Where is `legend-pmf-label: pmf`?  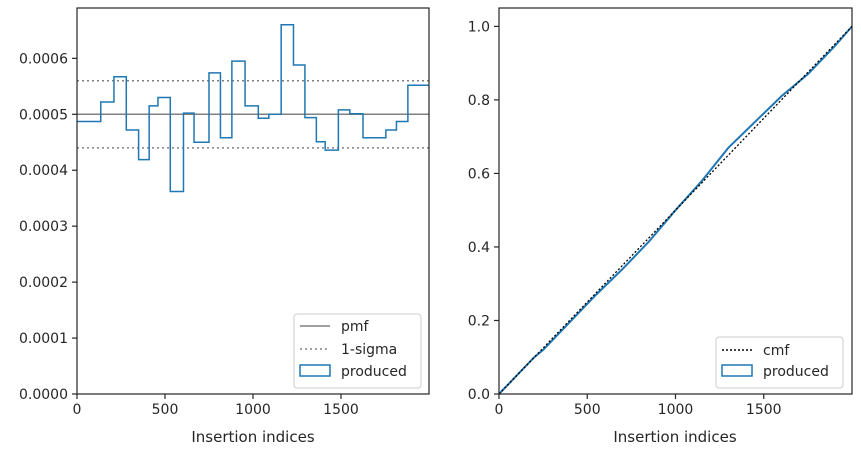
legend-pmf-label: pmf is located at coordinates (355, 327).